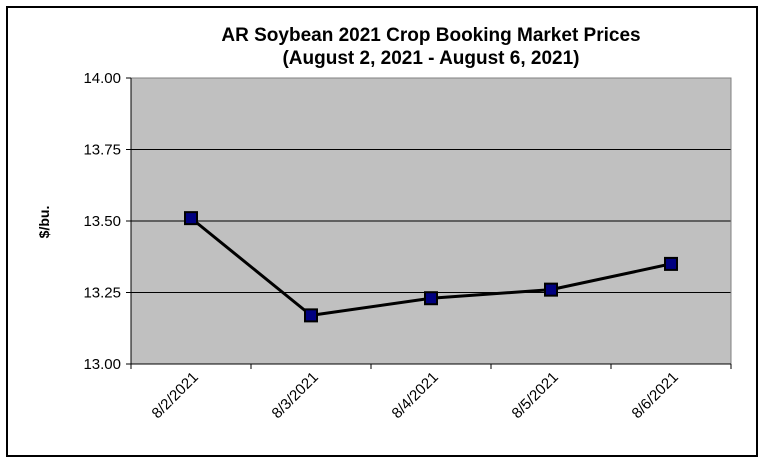 This screenshot has height=464, width=767. I want to click on y-tick-label: 13.50, so click(102, 221).